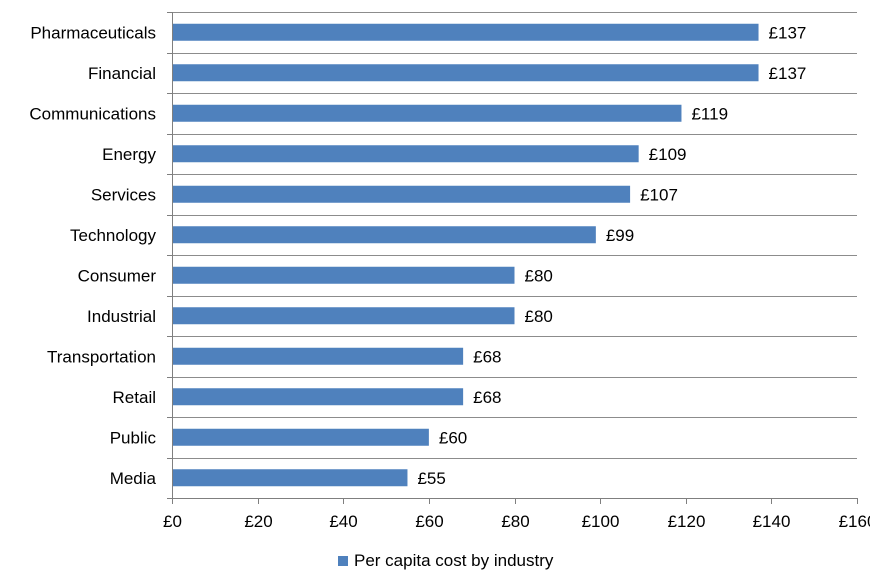  Describe the element at coordinates (431, 478) in the screenshot. I see `value-label: £55` at that location.